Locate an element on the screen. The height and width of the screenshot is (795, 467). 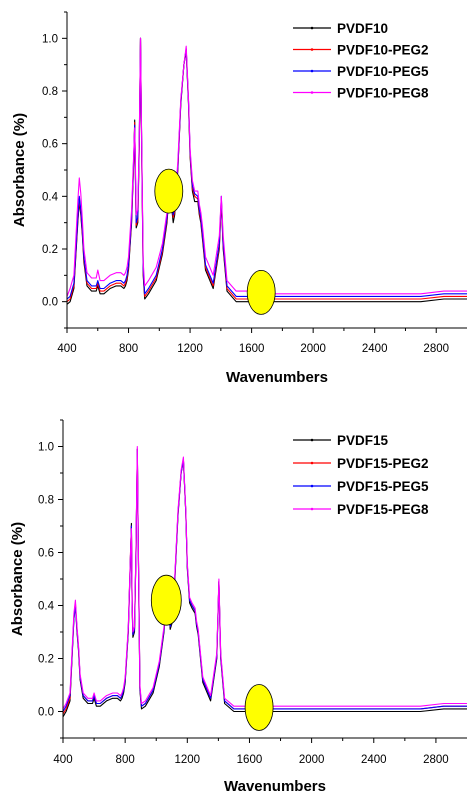
top-legend-label-2: PVDF10-PEG2 is located at coordinates (383, 50).